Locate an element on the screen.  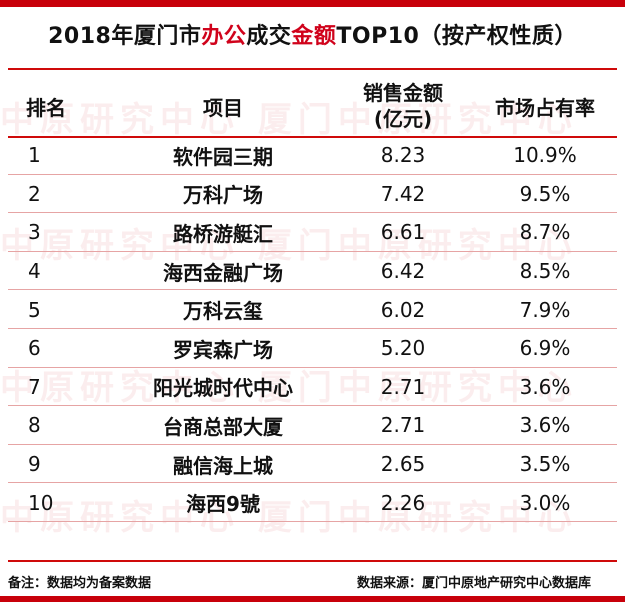
header-project: 项目 is located at coordinates (223, 107).